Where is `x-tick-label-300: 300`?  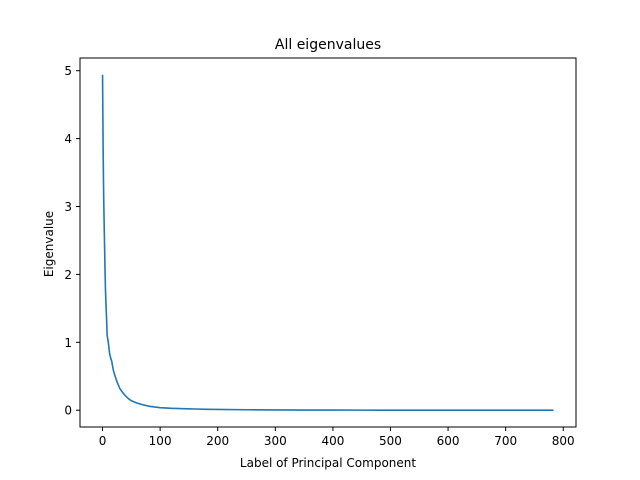 x-tick-label-300: 300 is located at coordinates (275, 441).